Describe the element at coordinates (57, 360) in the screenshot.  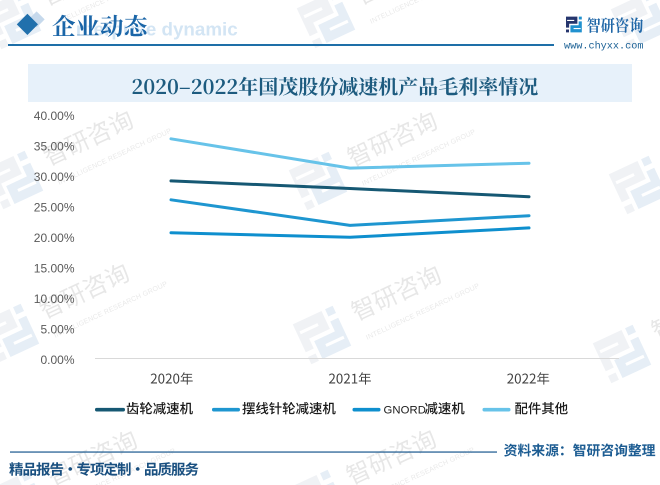
I see `svg-text: 0.00%` at that location.